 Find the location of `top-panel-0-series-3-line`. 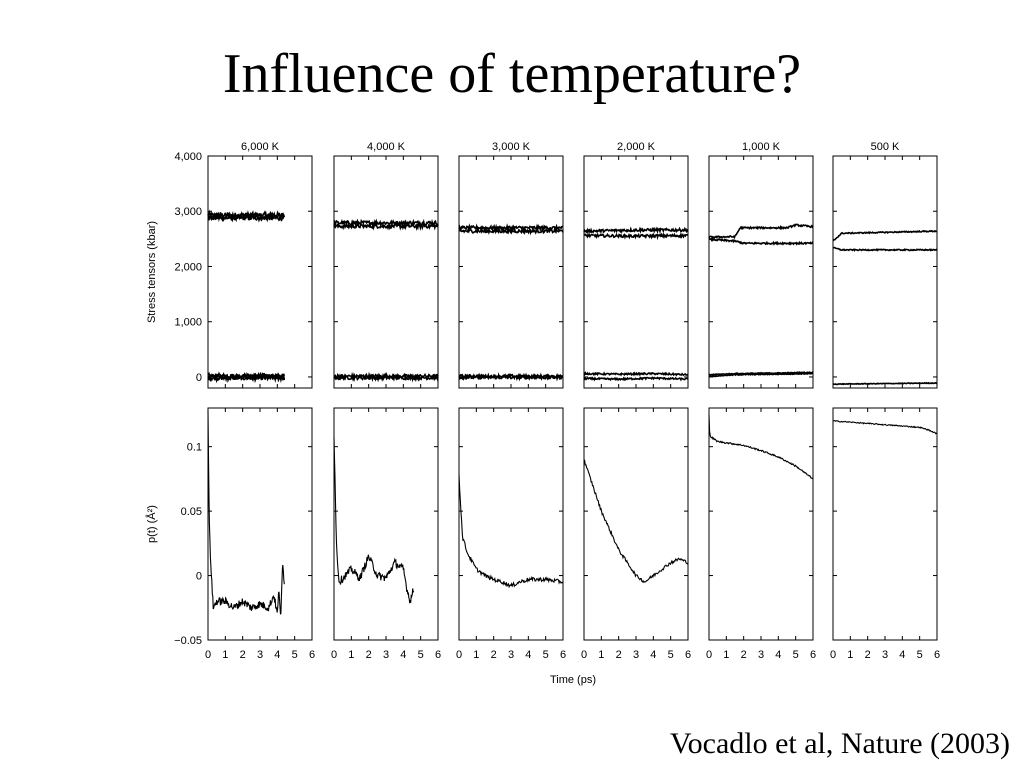

top-panel-0-series-3-line is located at coordinates (246, 378).